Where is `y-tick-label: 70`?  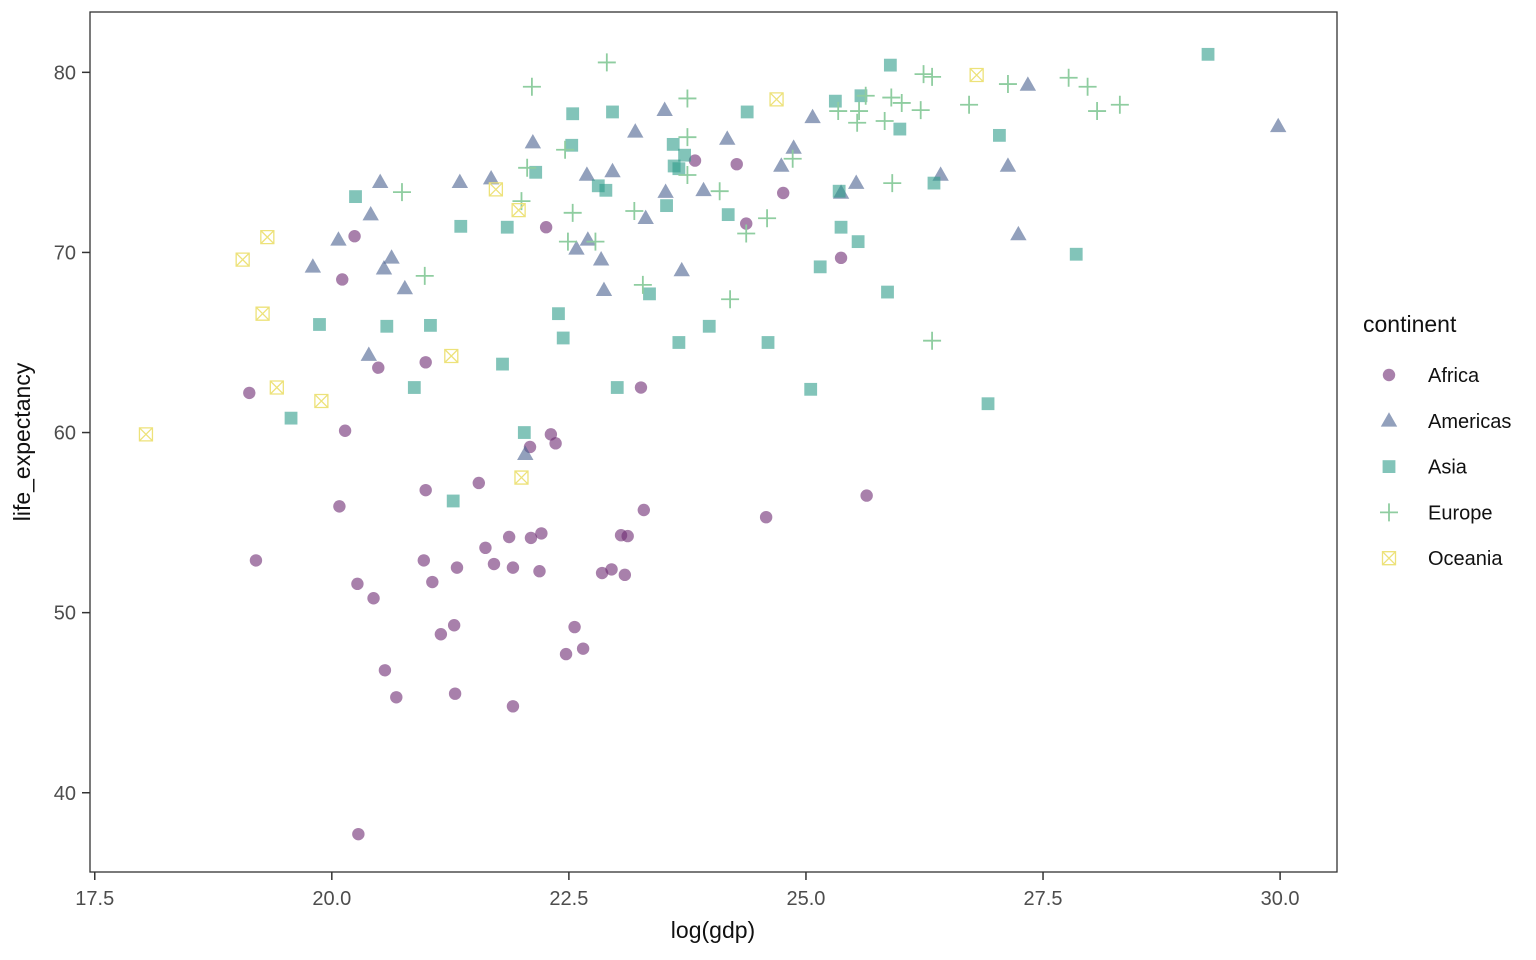
y-tick-label: 70 is located at coordinates (65, 253).